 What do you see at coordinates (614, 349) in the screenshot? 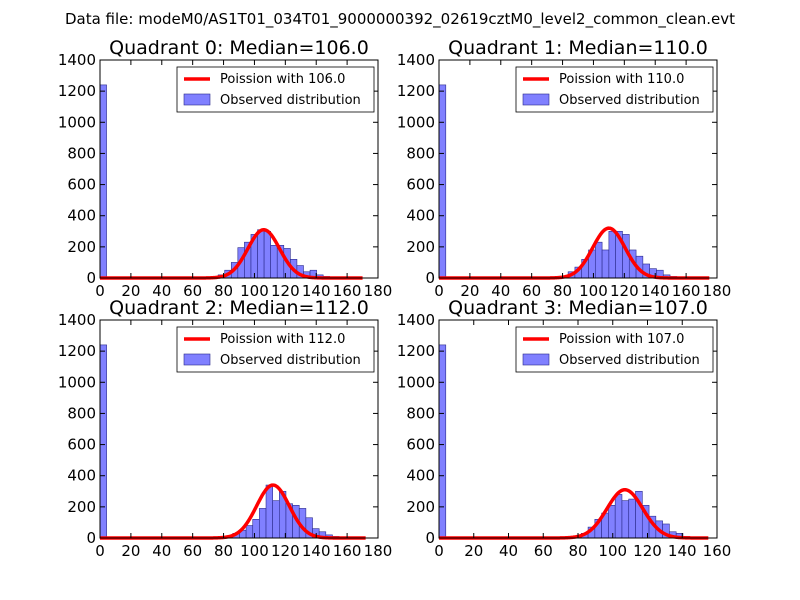
I see `legend: Poission with 107.0 Observed distribution` at bounding box center [614, 349].